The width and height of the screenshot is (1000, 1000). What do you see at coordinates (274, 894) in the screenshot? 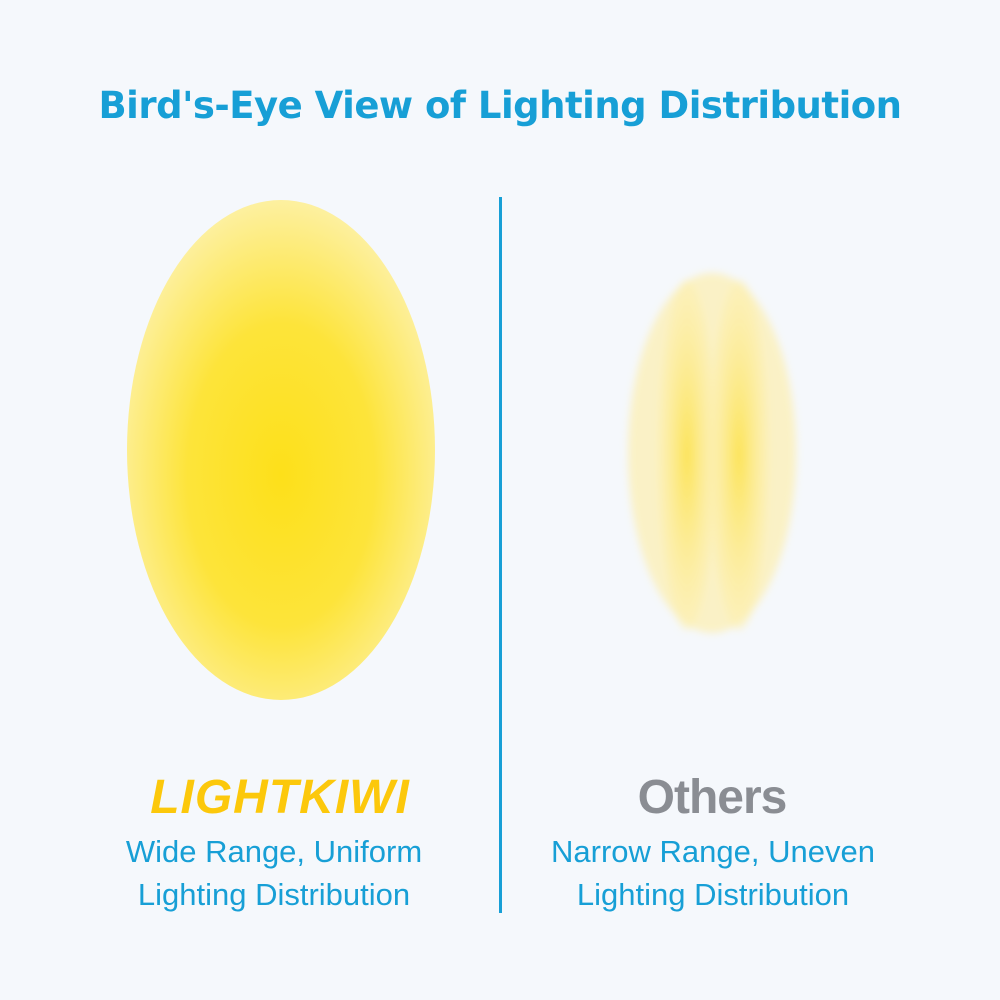
I see `lightkiwi-desc-line2: Lighting Distribution` at bounding box center [274, 894].